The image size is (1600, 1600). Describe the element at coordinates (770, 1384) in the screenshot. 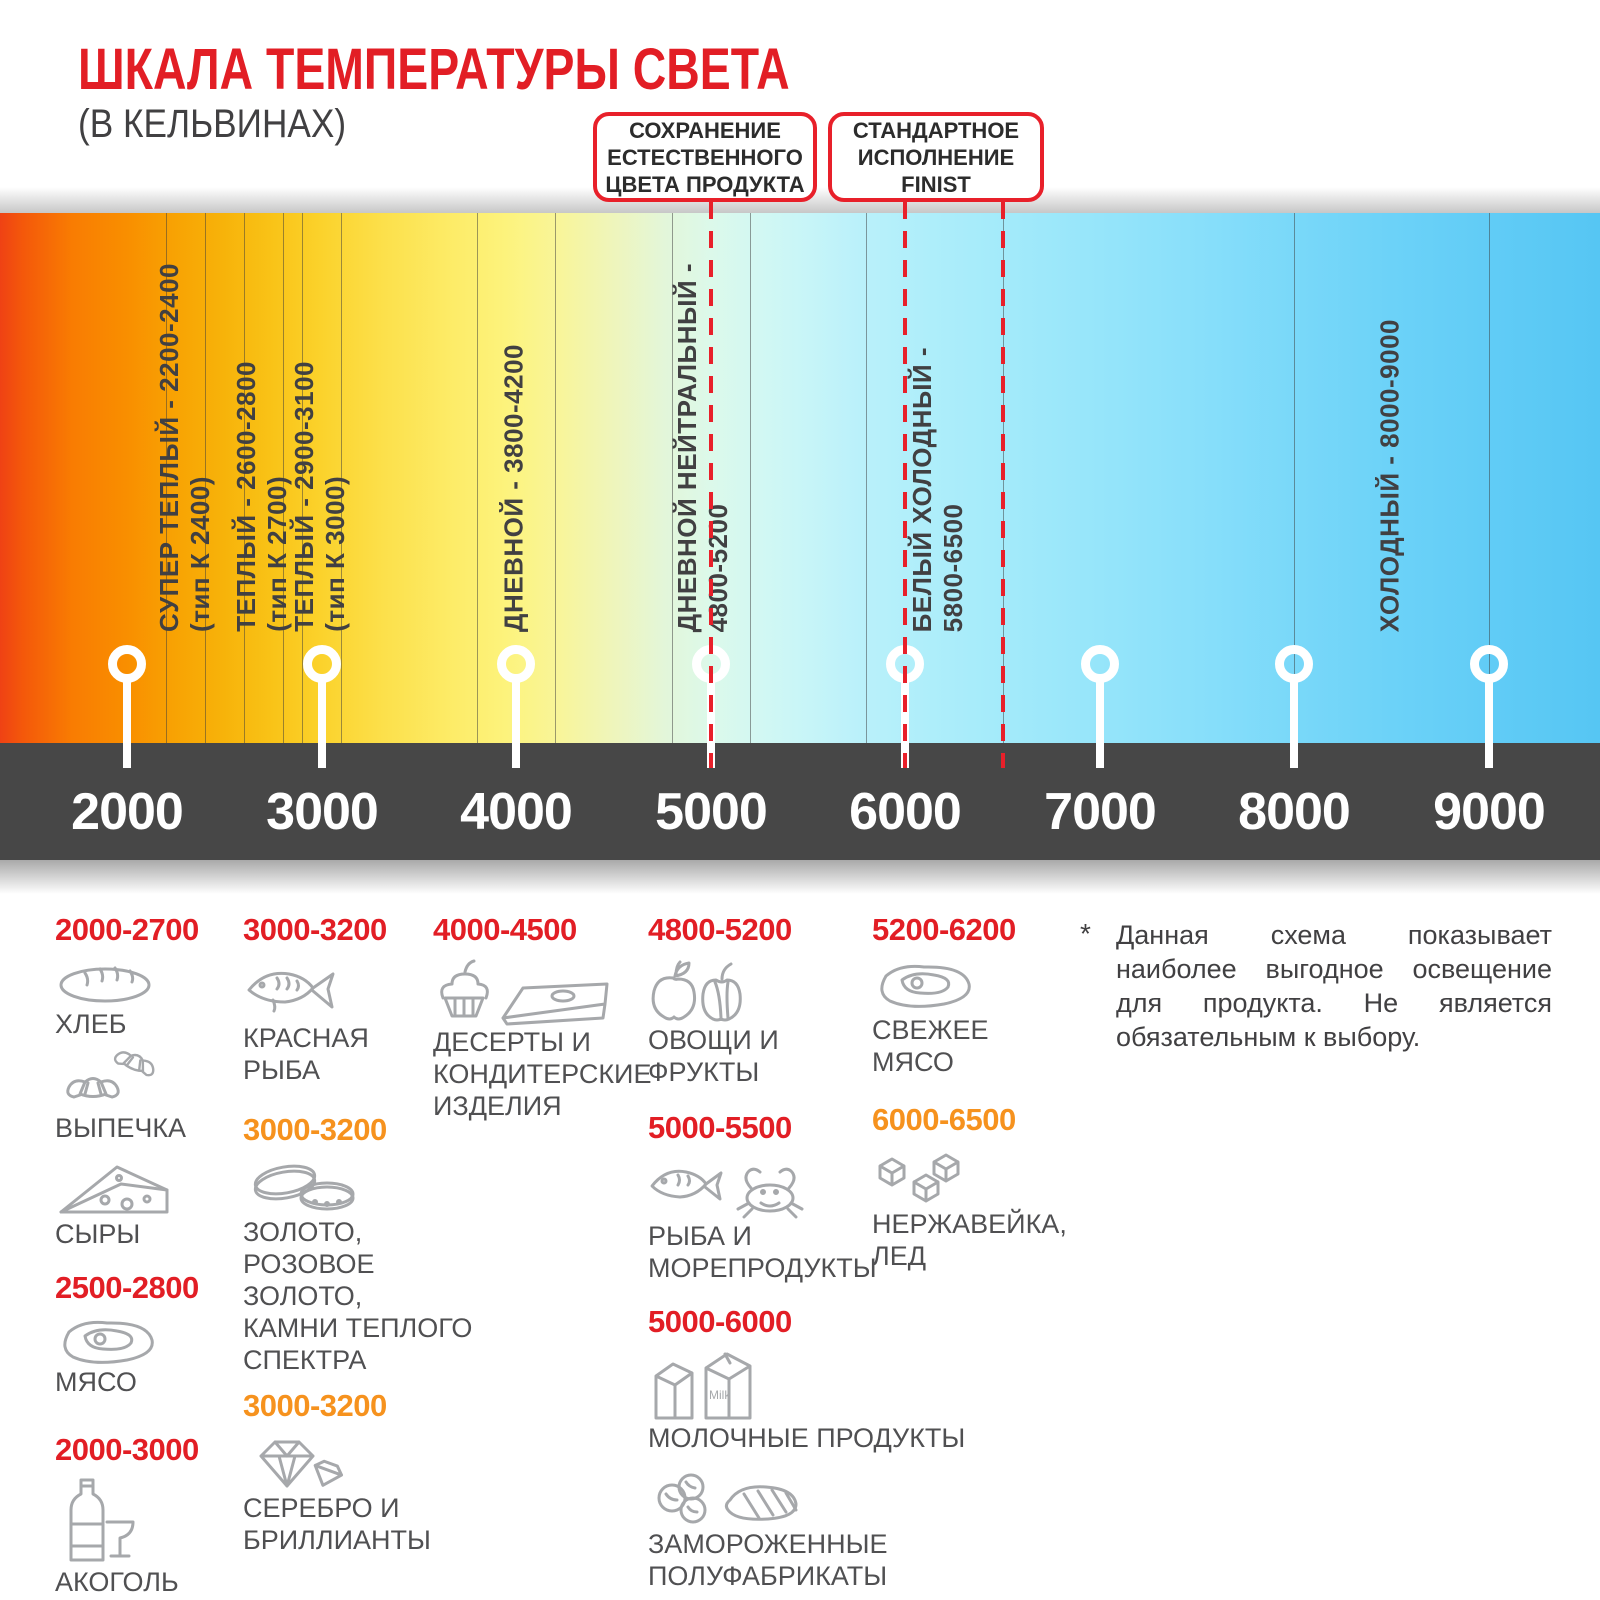

I see `dairy-icon: Milk` at that location.